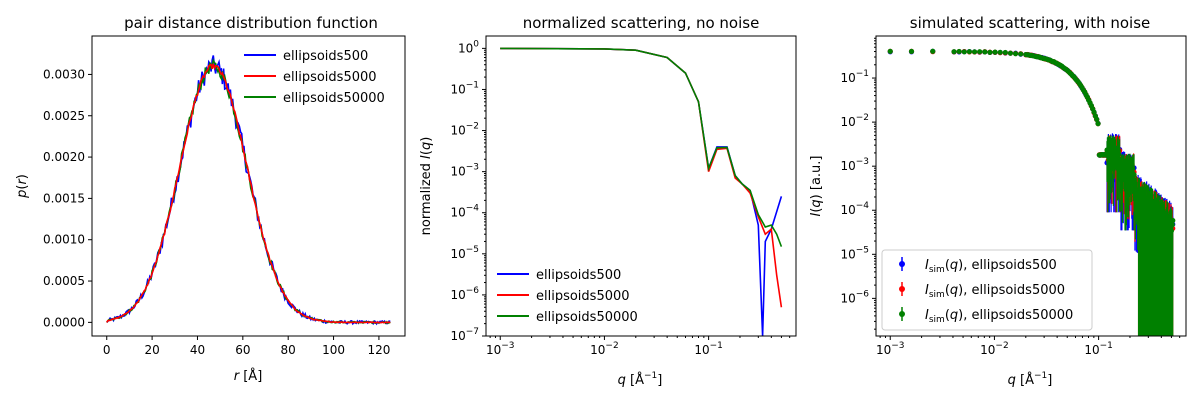 This screenshot has height=400, width=1200. What do you see at coordinates (464, 335) in the screenshot?
I see `tick-label: 10−7` at bounding box center [464, 335].